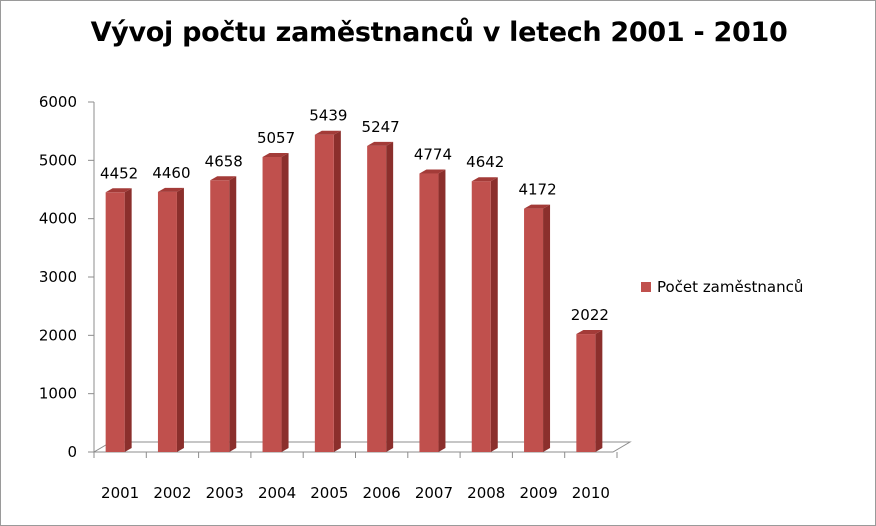 The image size is (876, 526). What do you see at coordinates (167, 322) in the screenshot?
I see `bar-2002` at bounding box center [167, 322].